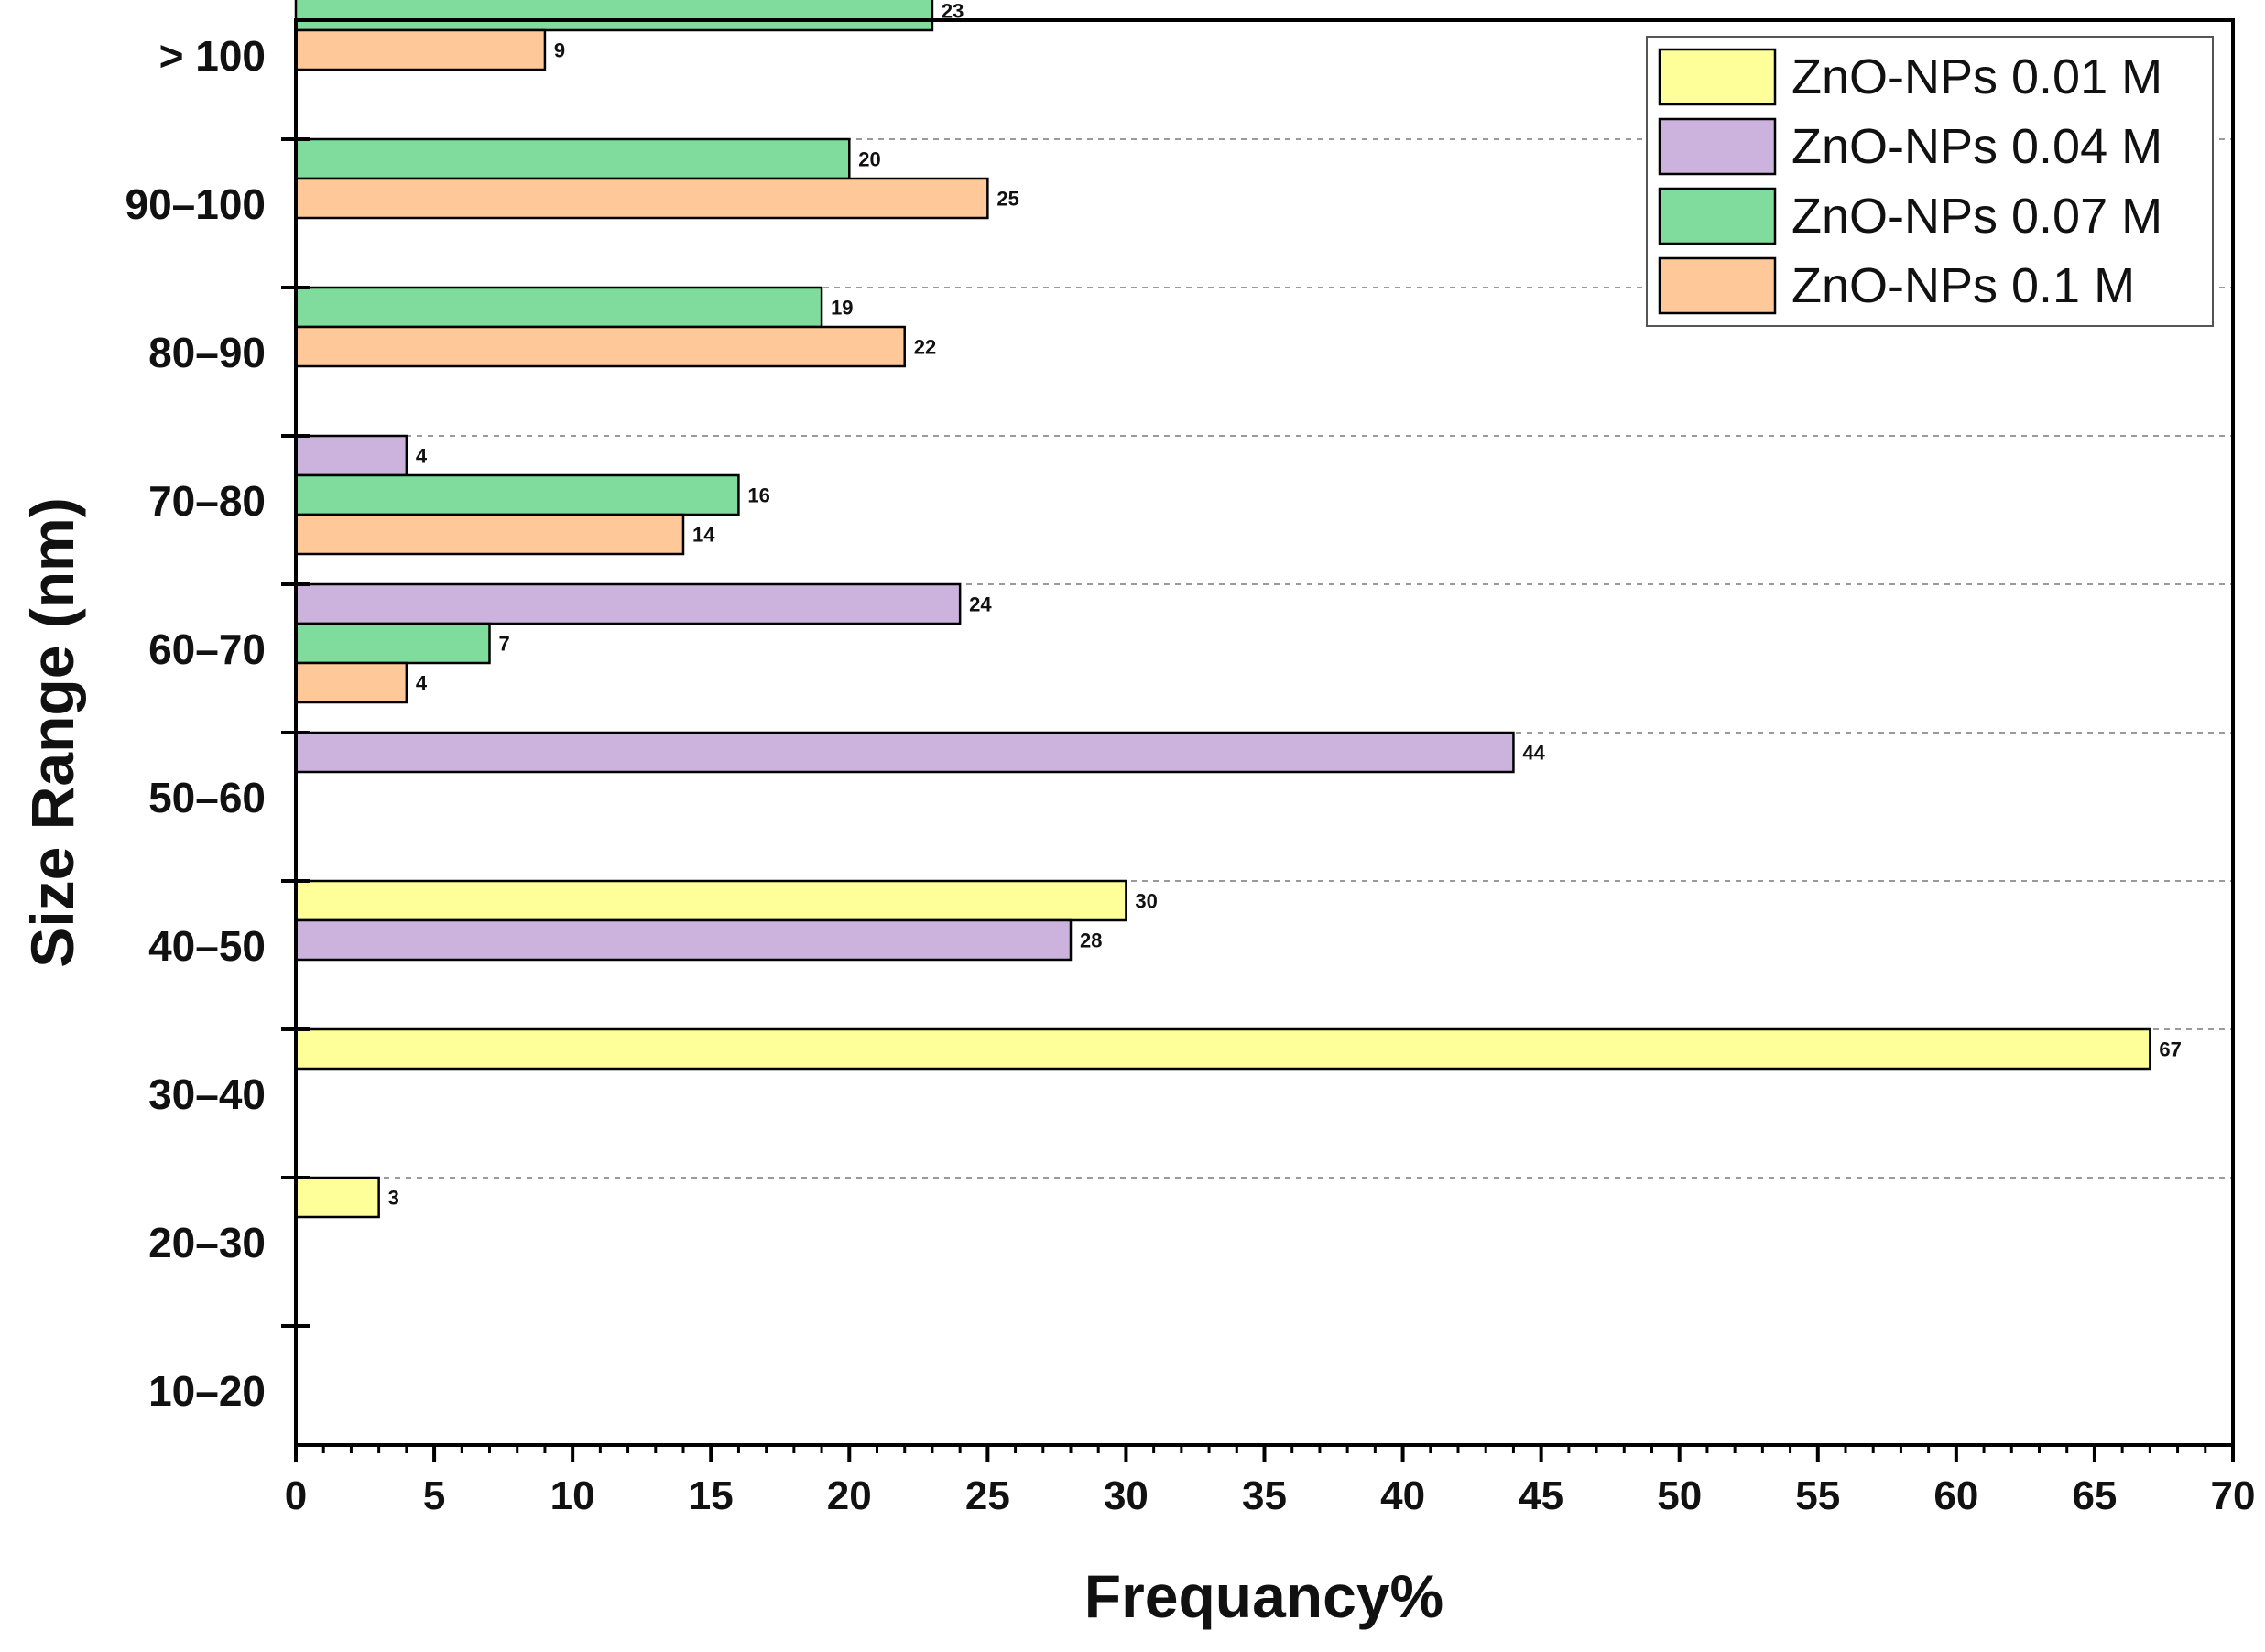 This screenshot has height=1652, width=2265. What do you see at coordinates (572, 1496) in the screenshot?
I see `x-tick-label: 10` at bounding box center [572, 1496].